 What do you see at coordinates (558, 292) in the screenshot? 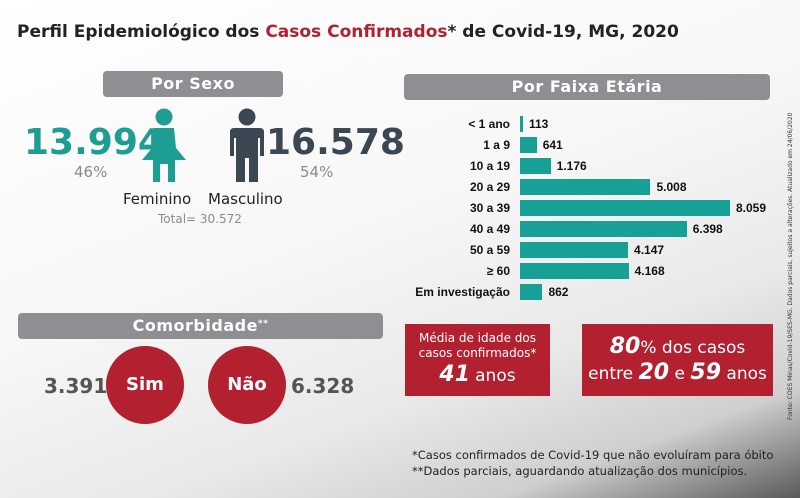
I see `age-bar-value: 862` at bounding box center [558, 292].